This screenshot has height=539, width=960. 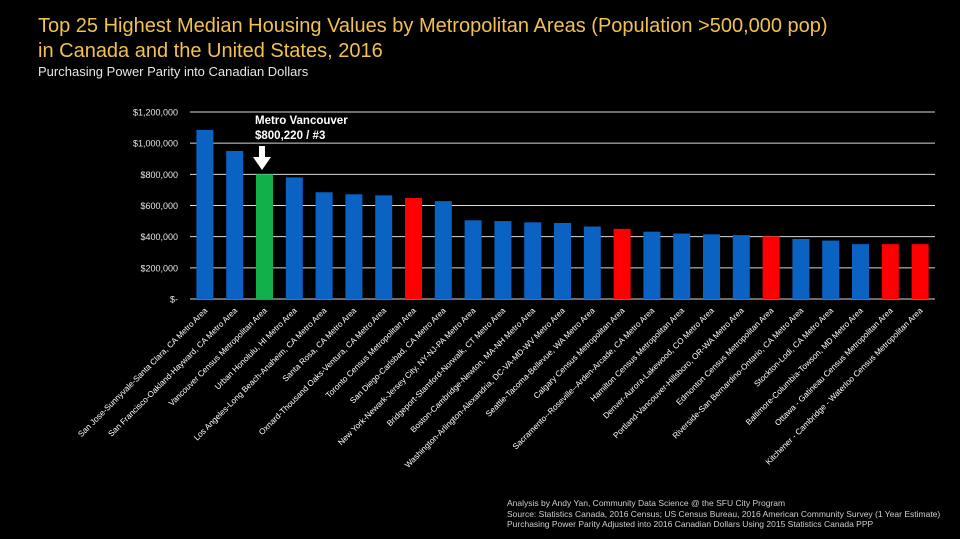 What do you see at coordinates (658, 363) in the screenshot?
I see `x-category-label: Denver-Aurora-Lakewood, CO Metro Area` at bounding box center [658, 363].